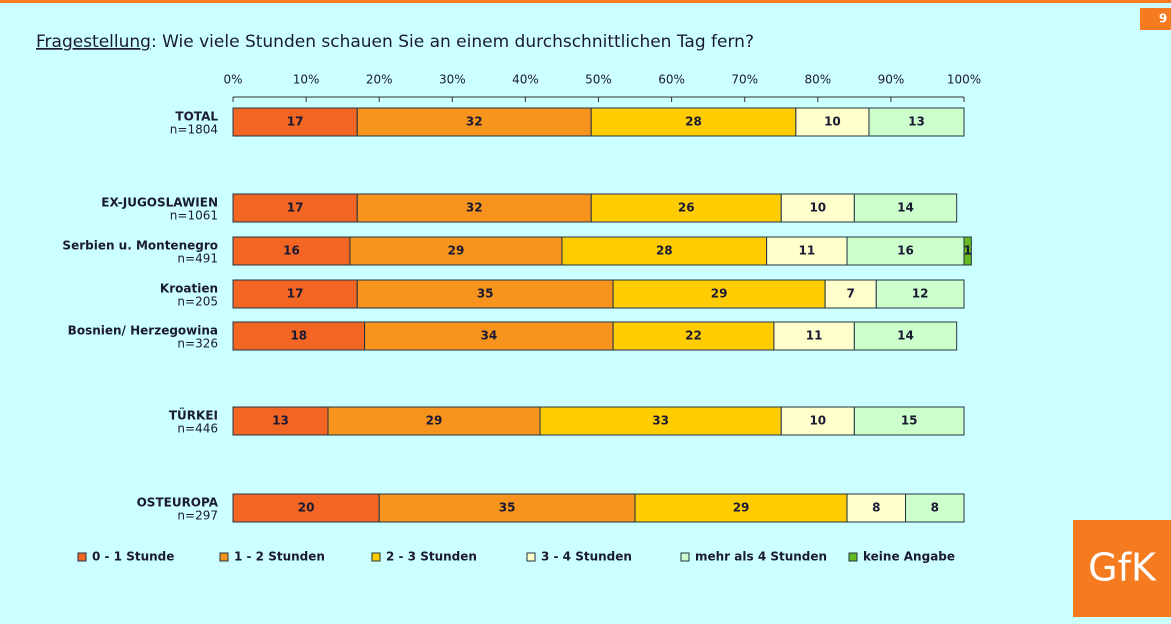  Describe the element at coordinates (197, 259) in the screenshot. I see `sample-size: n=491` at that location.